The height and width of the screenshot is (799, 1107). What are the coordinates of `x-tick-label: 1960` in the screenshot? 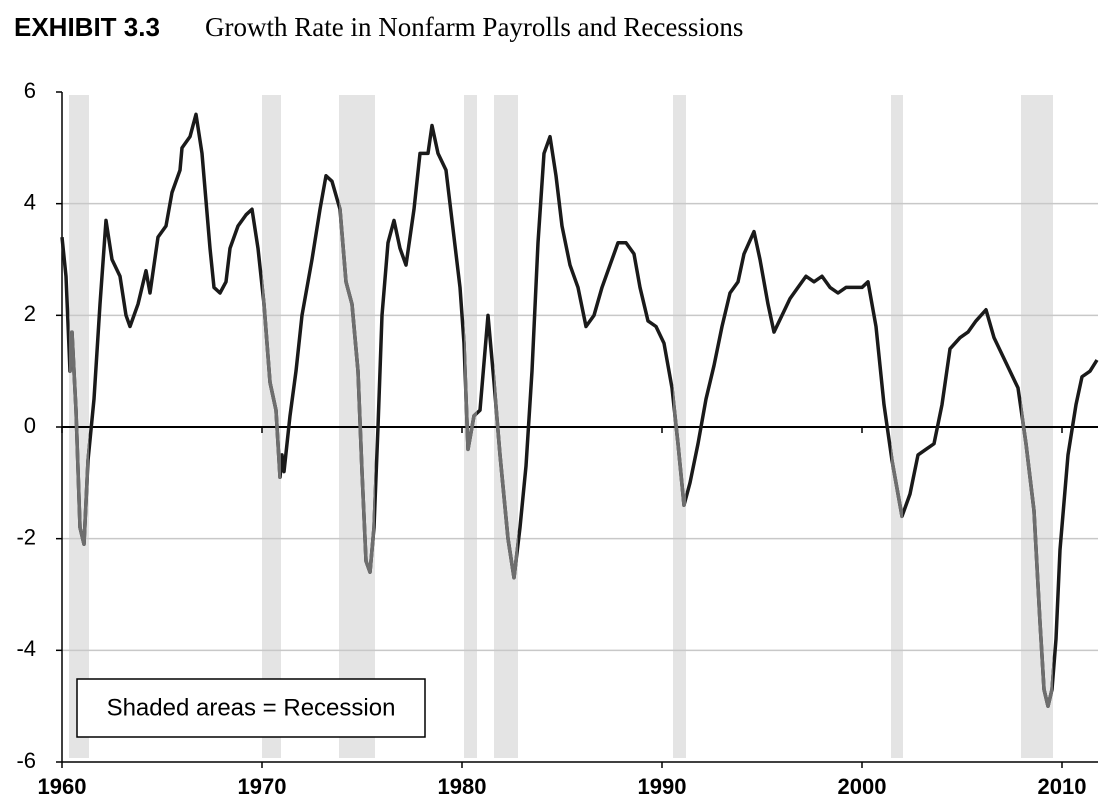 It's located at (62, 786).